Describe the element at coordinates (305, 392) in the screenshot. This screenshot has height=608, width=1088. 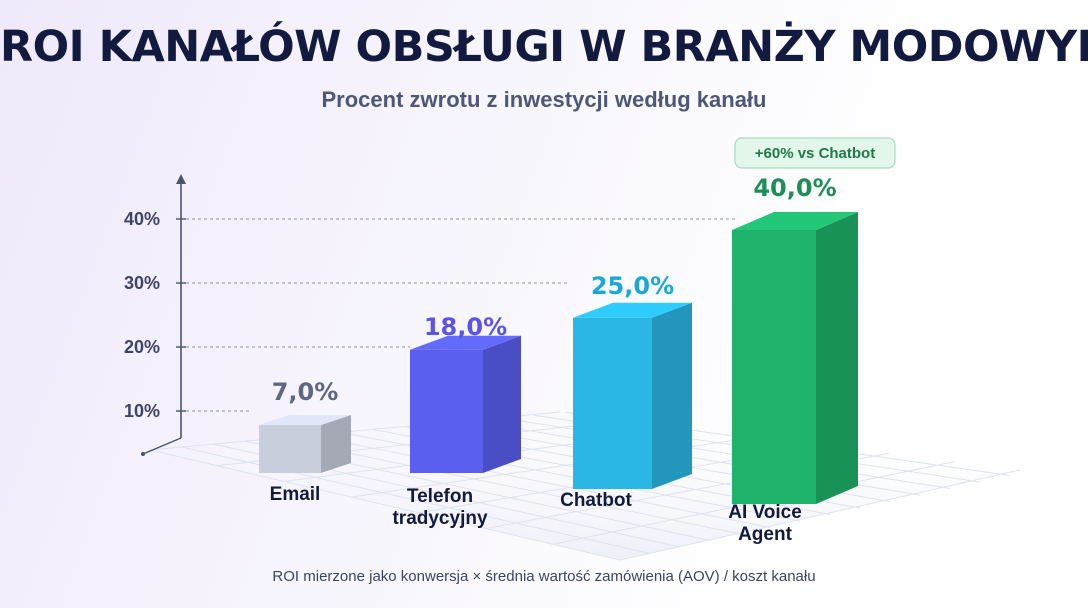
I see `value-label: 7,0%` at that location.